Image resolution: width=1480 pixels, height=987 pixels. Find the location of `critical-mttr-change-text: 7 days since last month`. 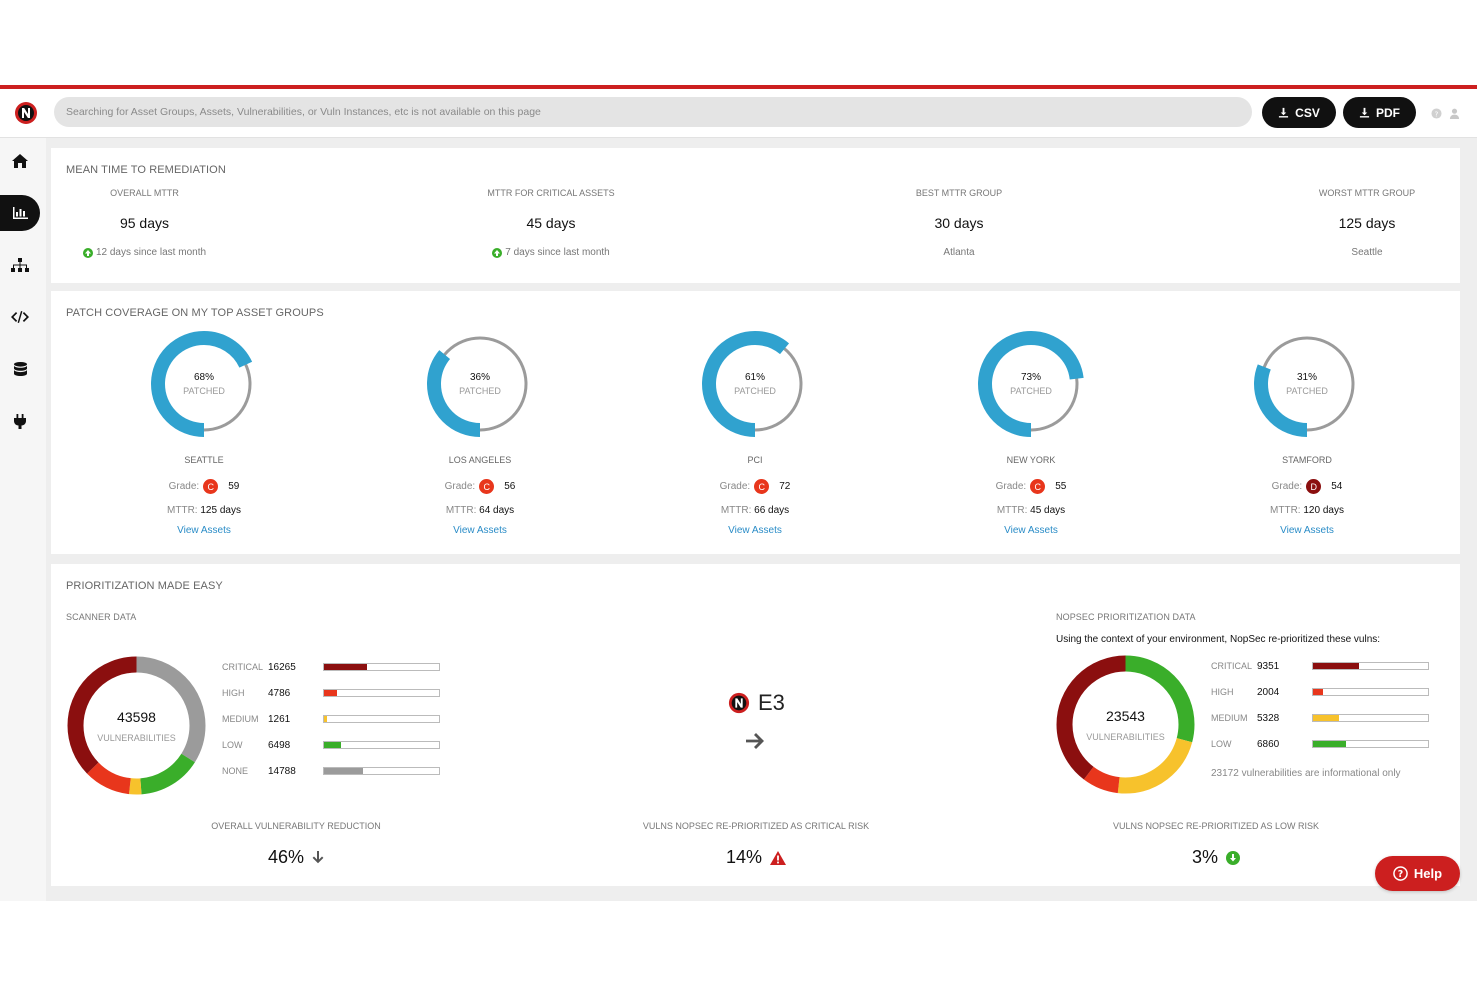

critical-mttr-change-text: 7 days since last month is located at coordinates (557, 252).